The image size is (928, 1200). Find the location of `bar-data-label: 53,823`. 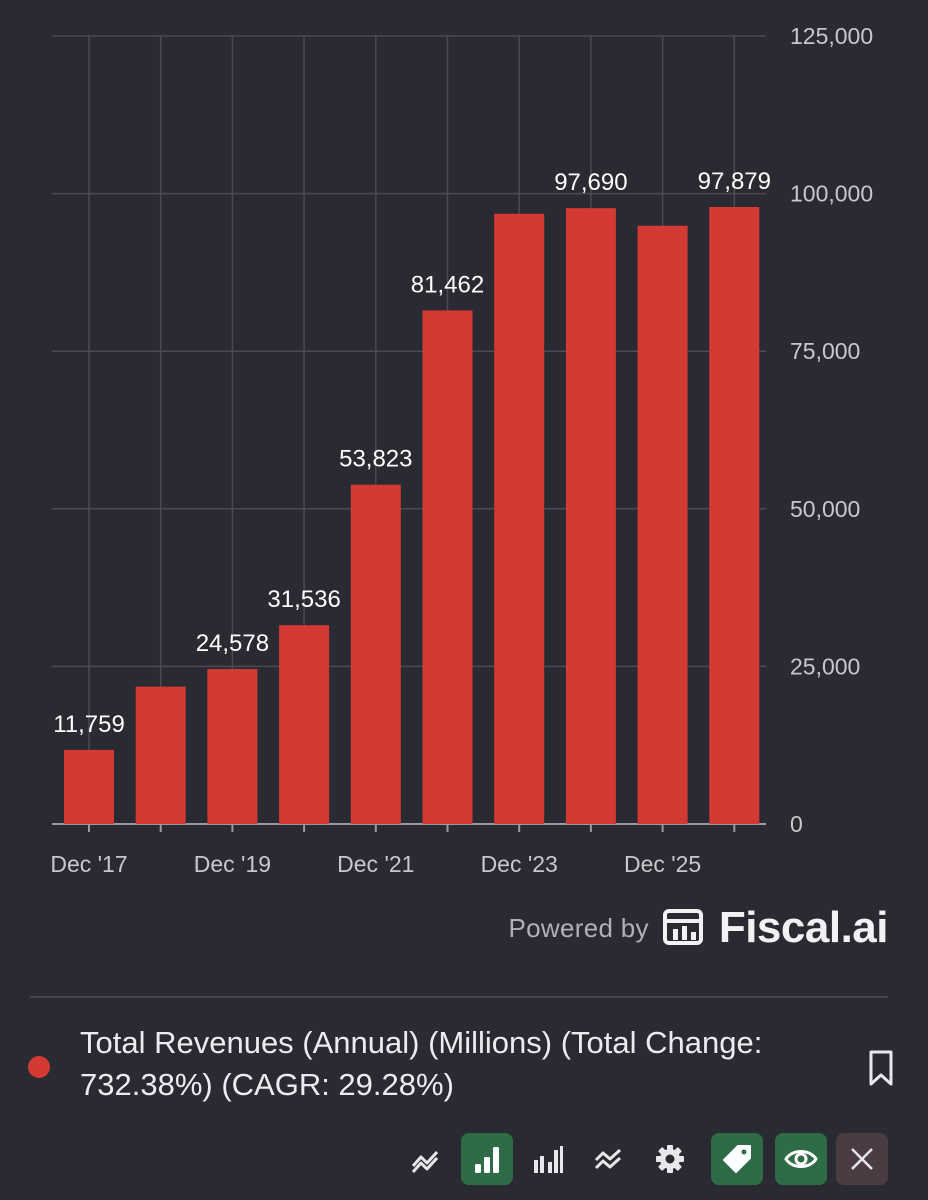

bar-data-label: 53,823 is located at coordinates (375, 459).